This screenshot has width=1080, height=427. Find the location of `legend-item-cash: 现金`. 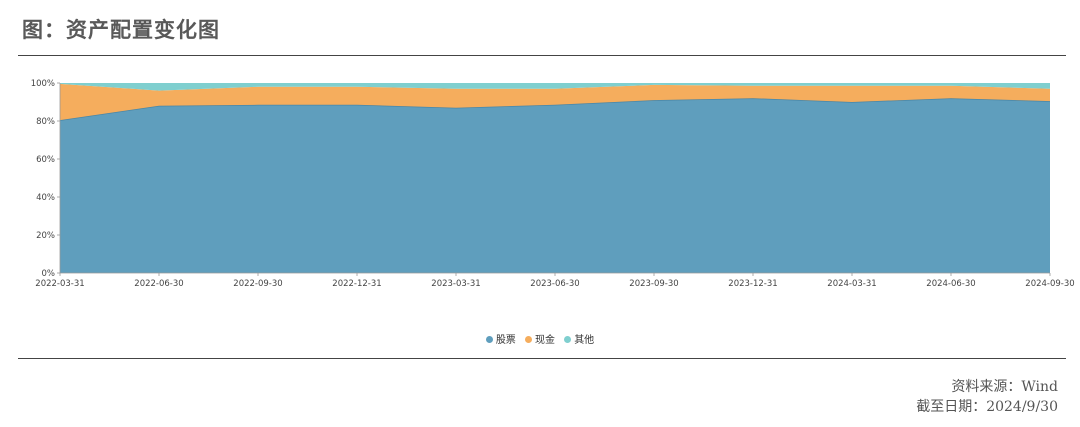

legend-item-cash: 现金 is located at coordinates (540, 338).